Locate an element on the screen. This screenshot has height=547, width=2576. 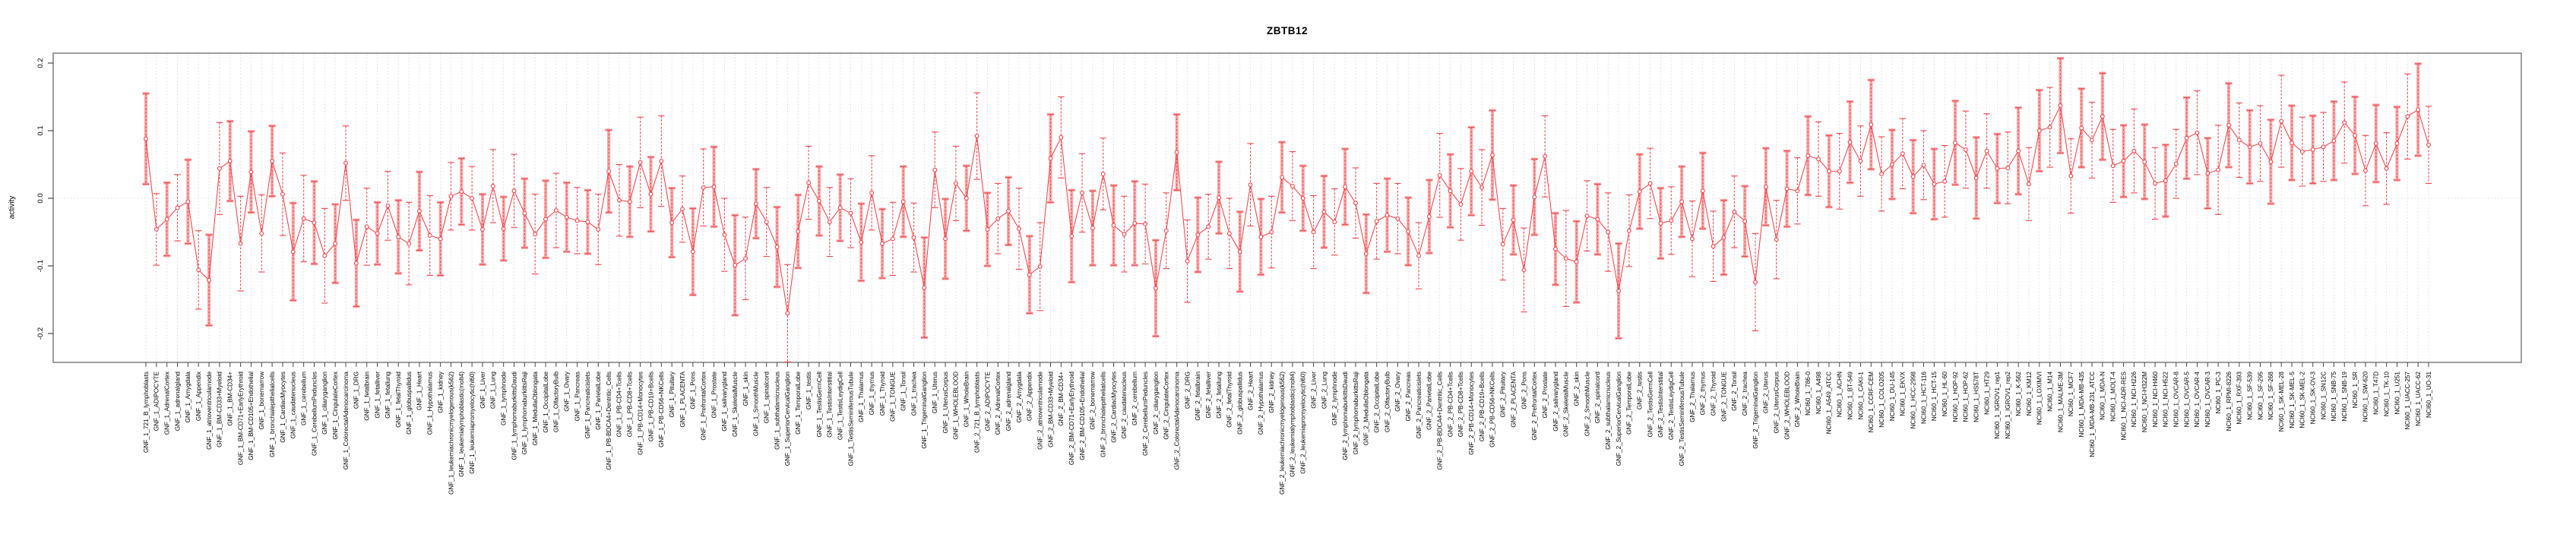
x-category-label: GNF_2_globuspallidus is located at coordinates (1240, 403).